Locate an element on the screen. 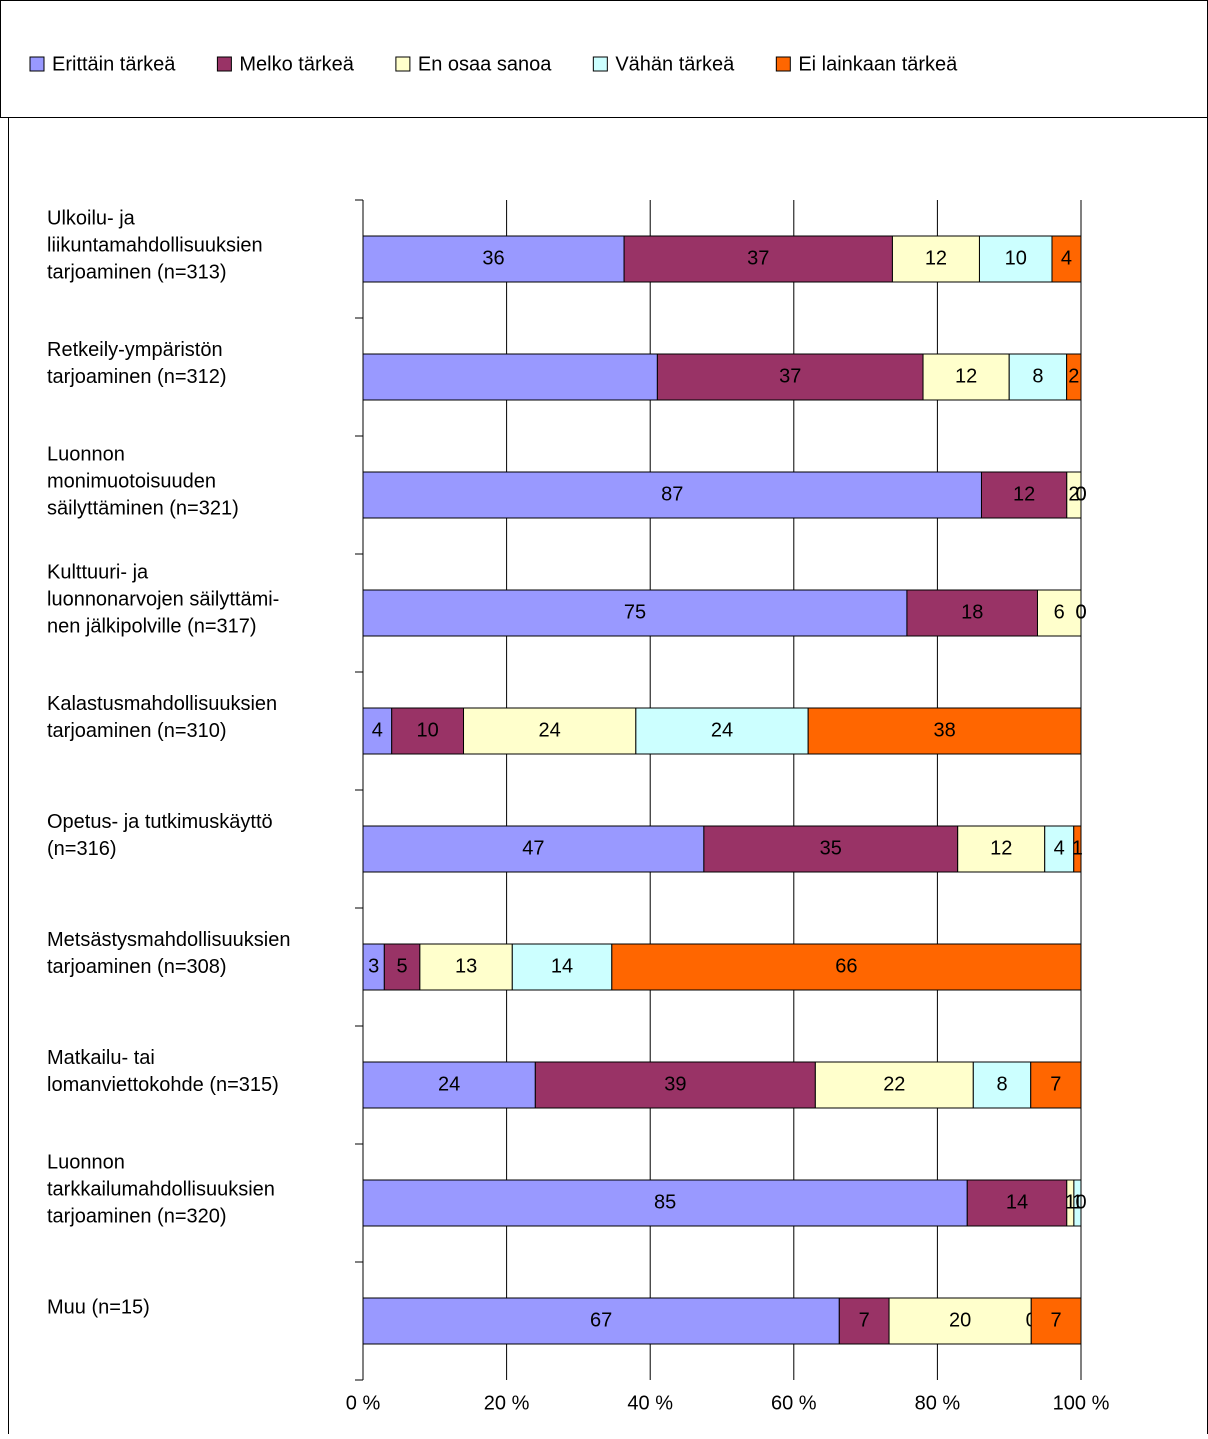  data-label: 20 is located at coordinates (960, 1320).